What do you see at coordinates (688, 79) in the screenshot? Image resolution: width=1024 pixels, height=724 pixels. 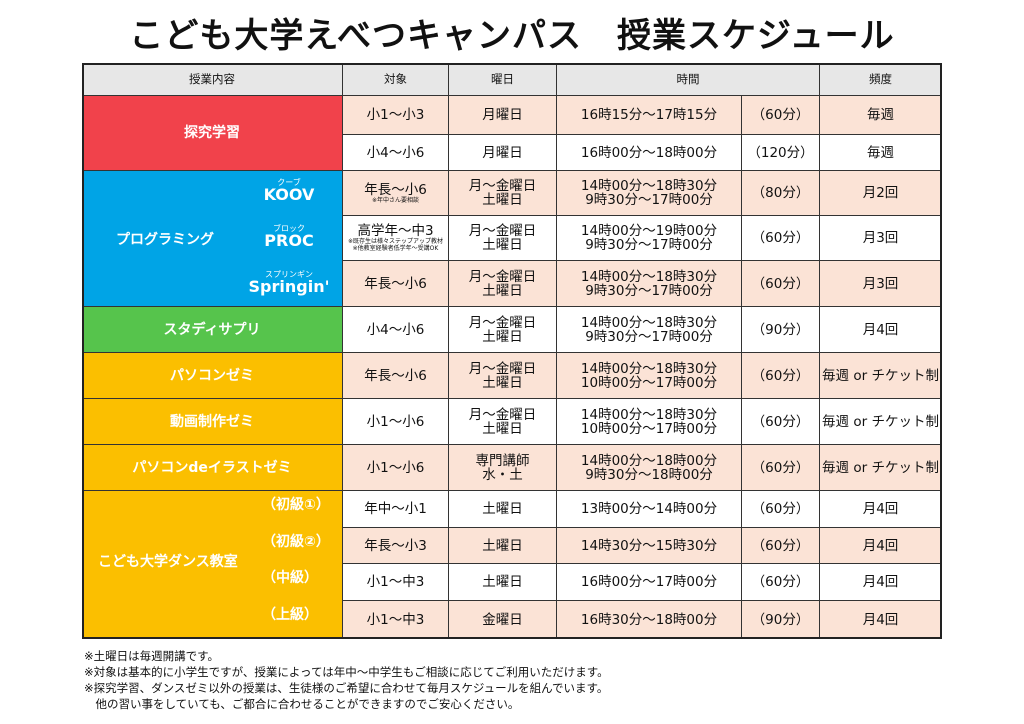 I see `header-time: 時間` at bounding box center [688, 79].